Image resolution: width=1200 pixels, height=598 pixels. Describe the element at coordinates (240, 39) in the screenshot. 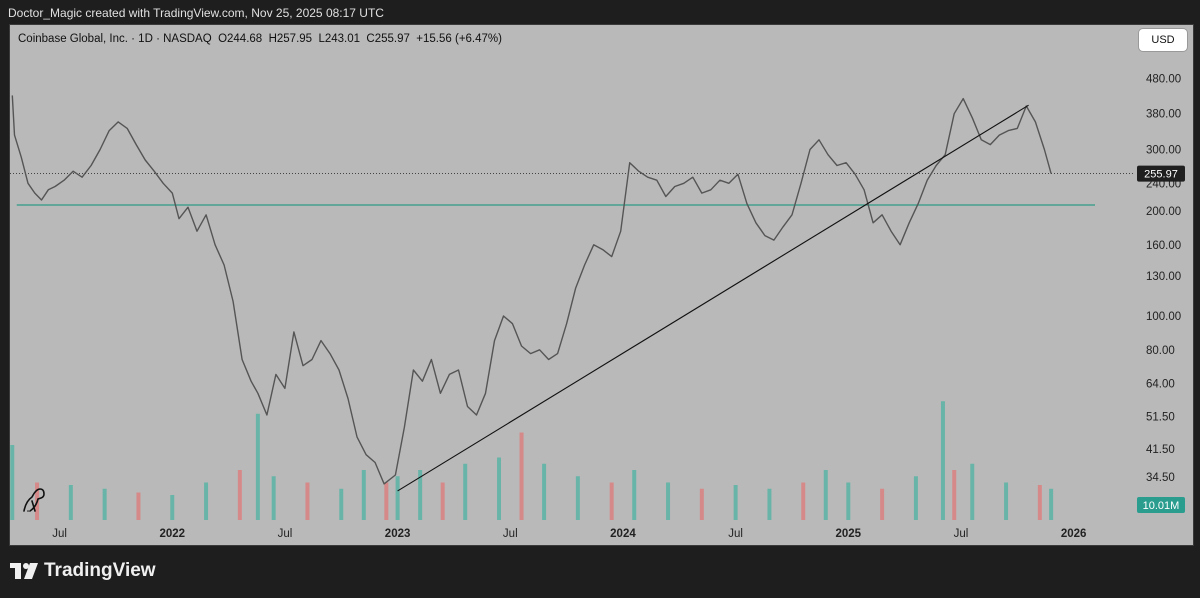

I see `open-value: O244.68` at that location.